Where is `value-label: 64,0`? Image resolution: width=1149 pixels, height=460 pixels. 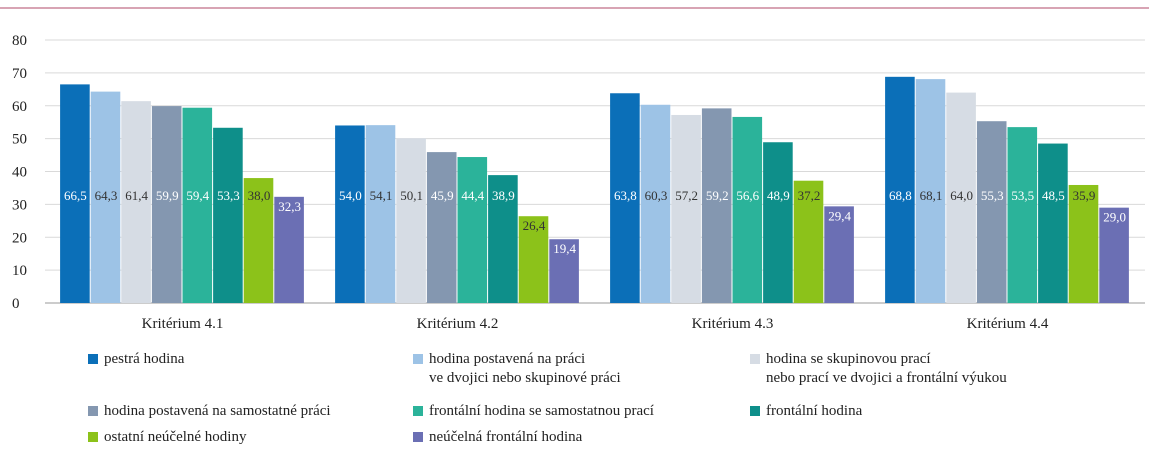 value-label: 64,0 is located at coordinates (961, 195).